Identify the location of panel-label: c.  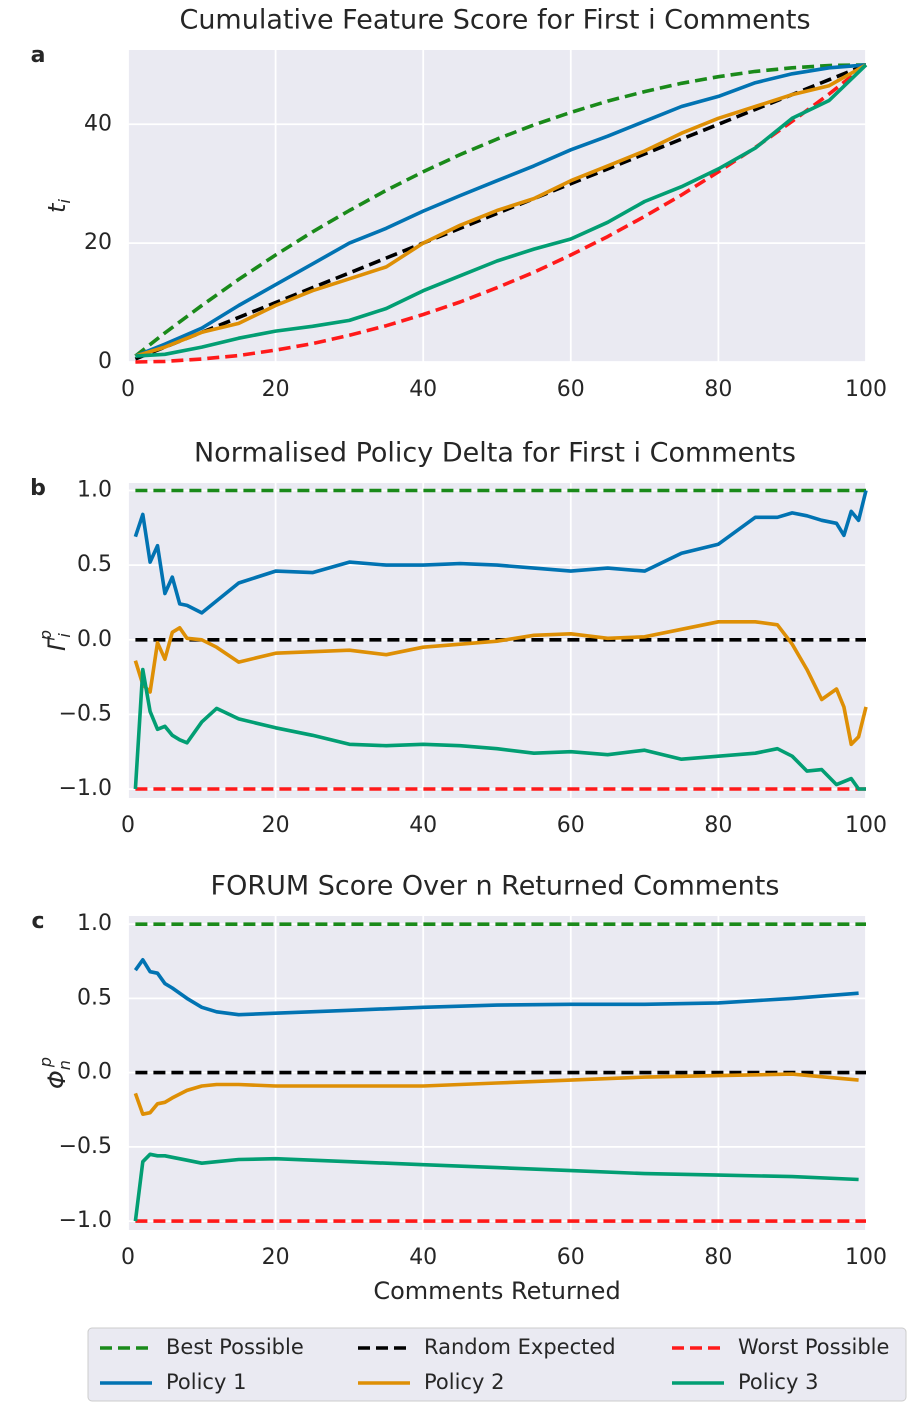
(37, 921).